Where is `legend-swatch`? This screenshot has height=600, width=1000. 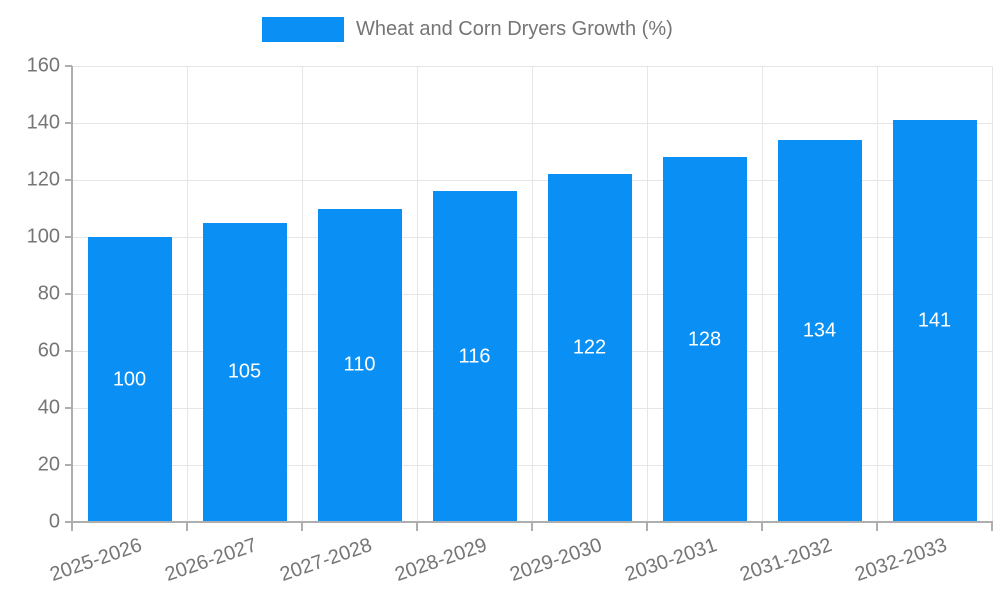
legend-swatch is located at coordinates (303, 29).